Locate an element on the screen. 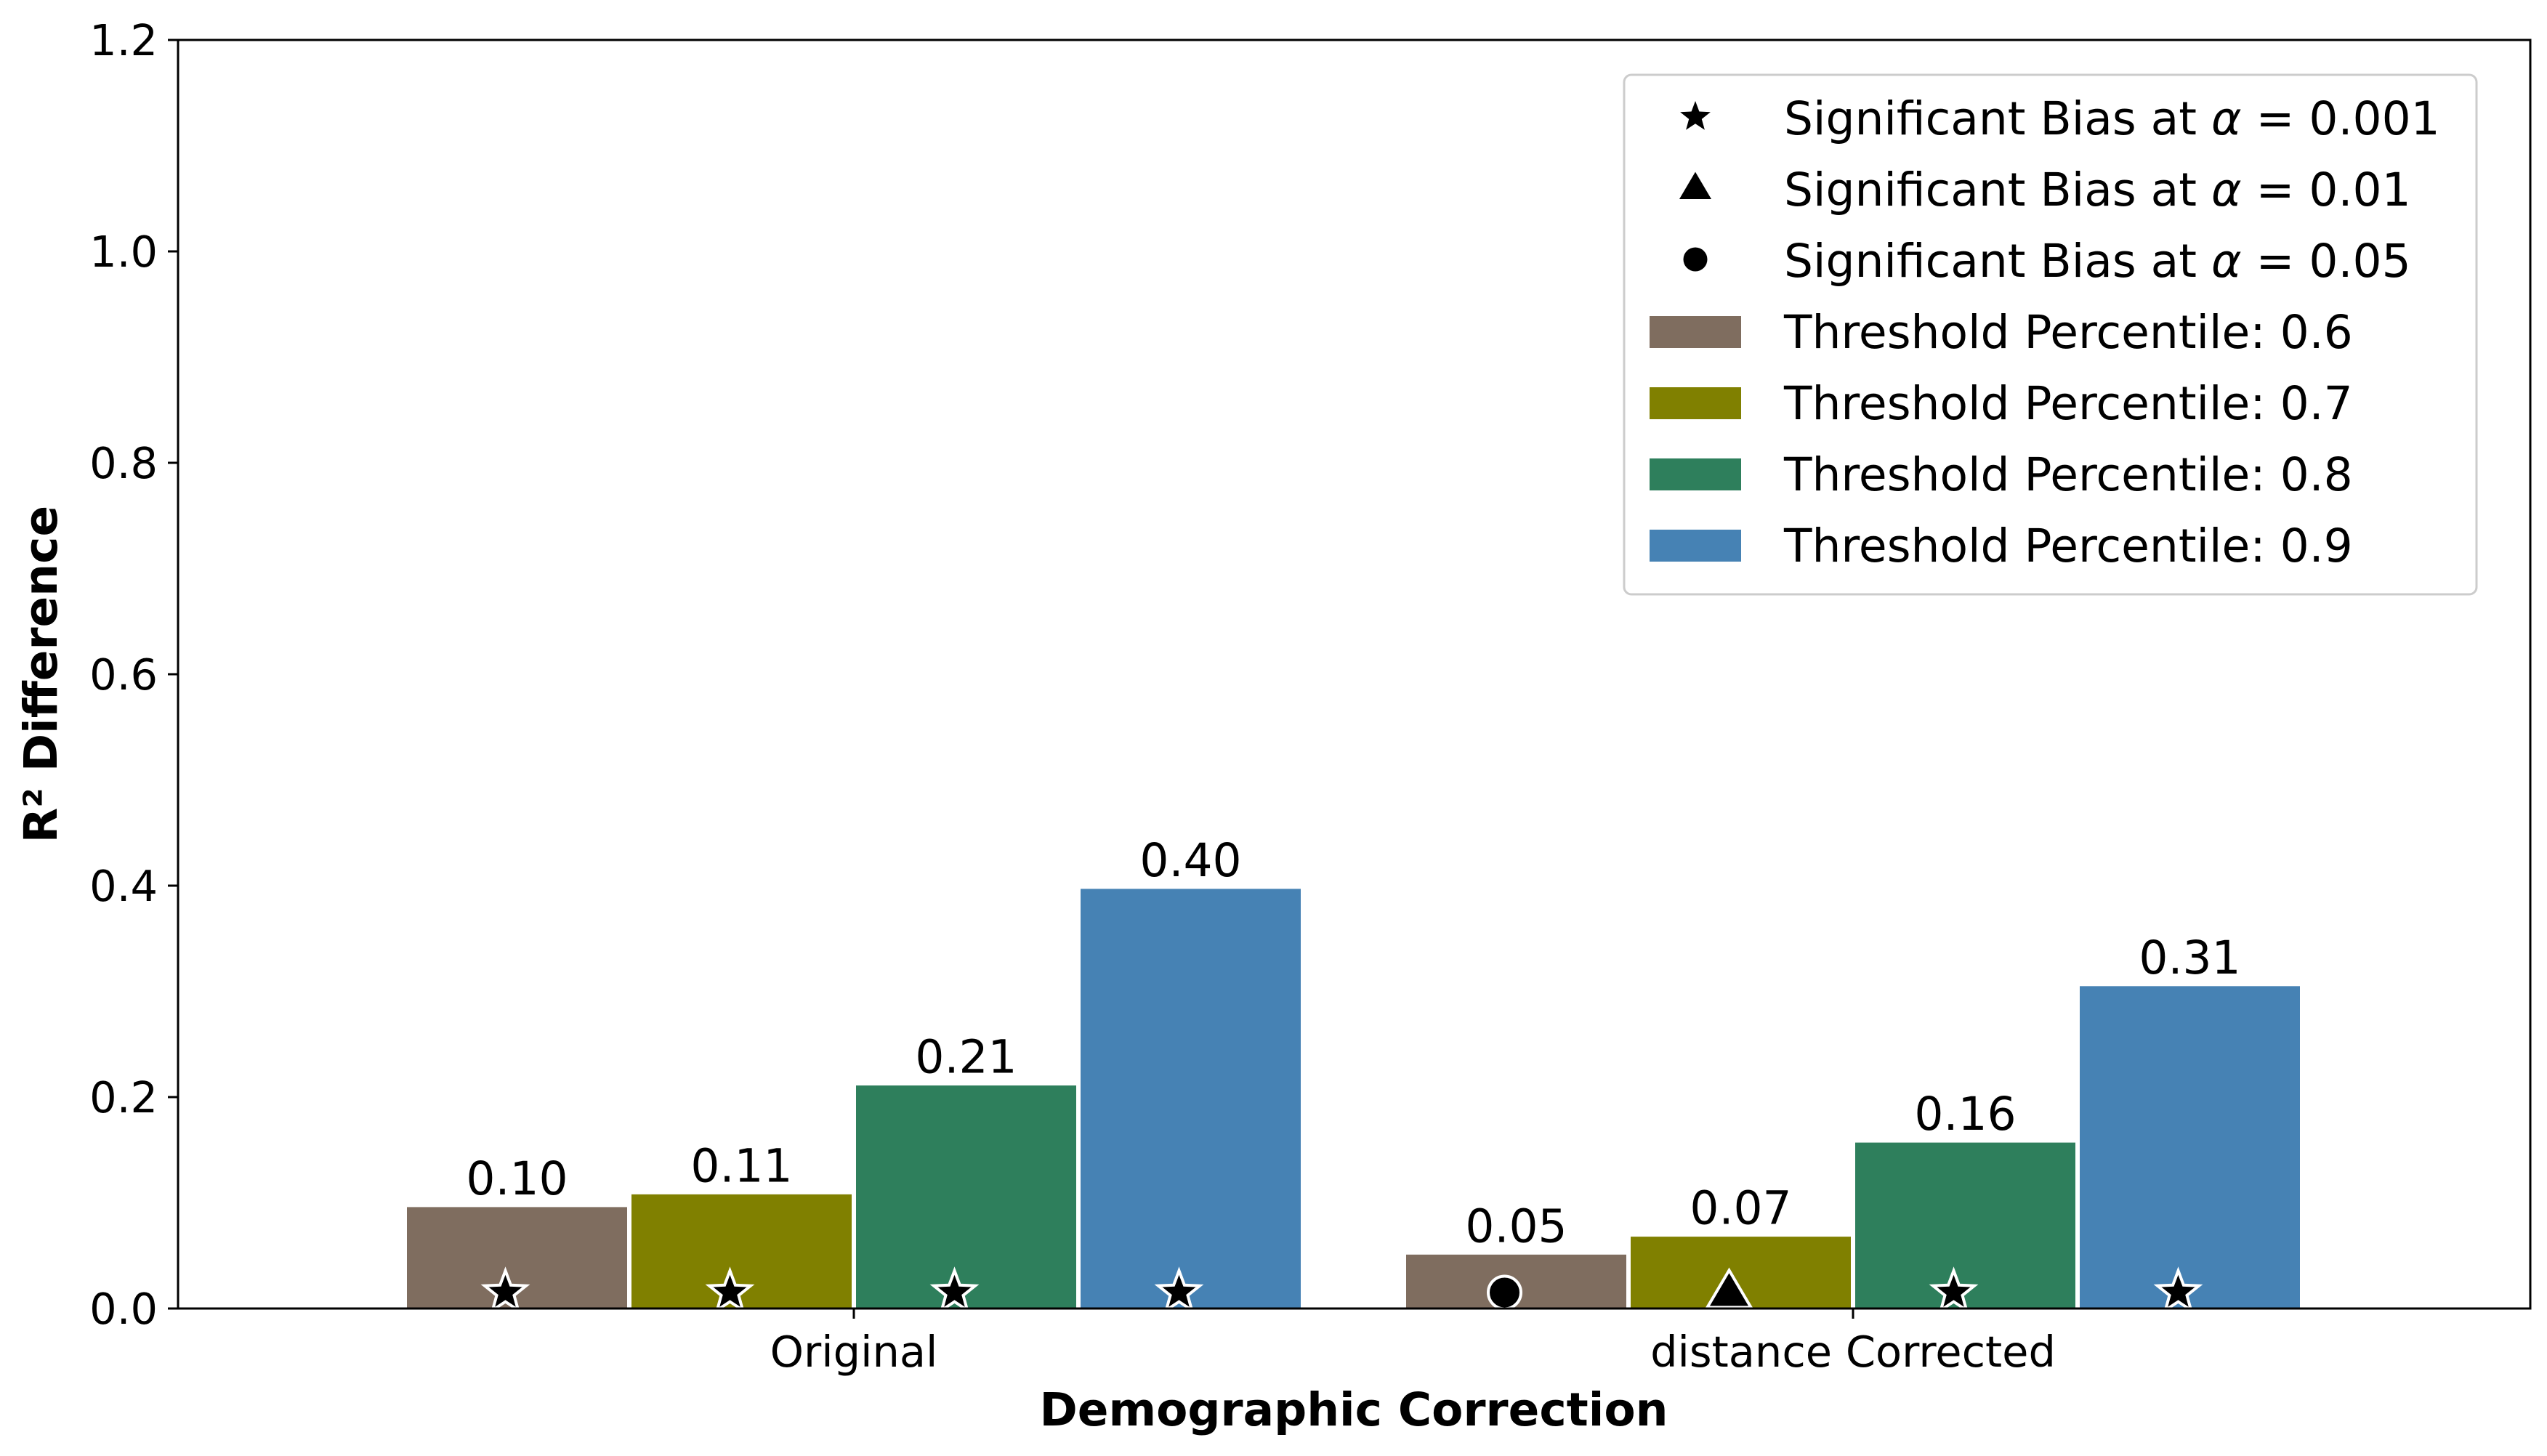 This screenshot has height=1456, width=2547. bar-value-label-2-1: 0.16 is located at coordinates (1965, 1114).